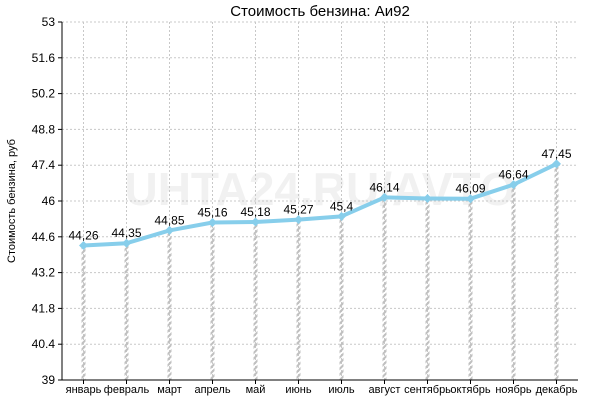 The image size is (600, 400). I want to click on y-tick-label: 46, so click(49, 201).